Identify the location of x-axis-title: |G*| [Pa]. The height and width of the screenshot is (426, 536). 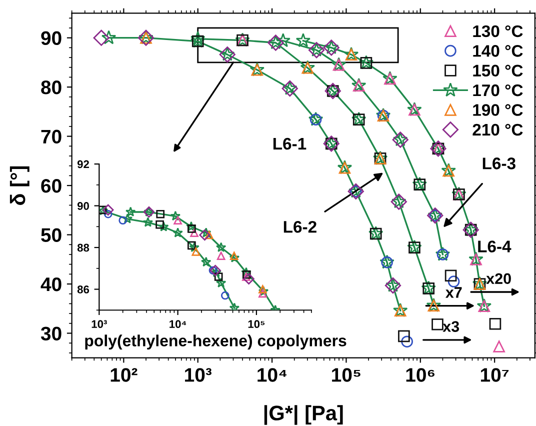
(303, 415).